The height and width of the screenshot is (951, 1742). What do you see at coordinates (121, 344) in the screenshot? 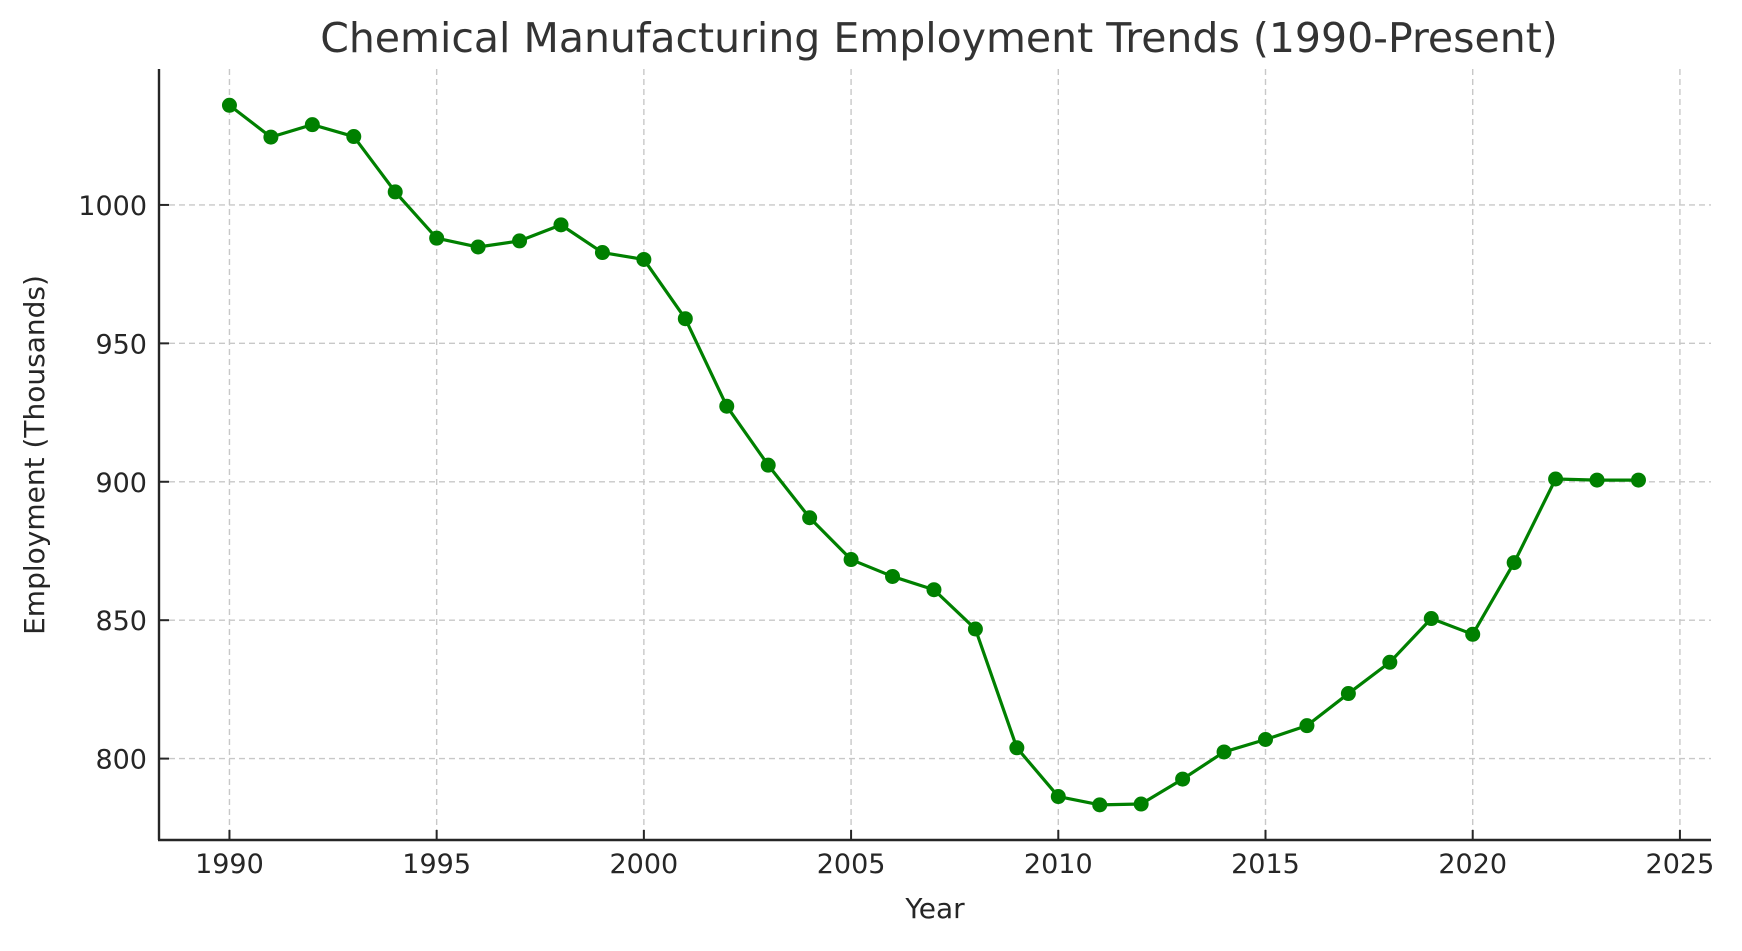
I see `y-tick-label: 950` at bounding box center [121, 344].